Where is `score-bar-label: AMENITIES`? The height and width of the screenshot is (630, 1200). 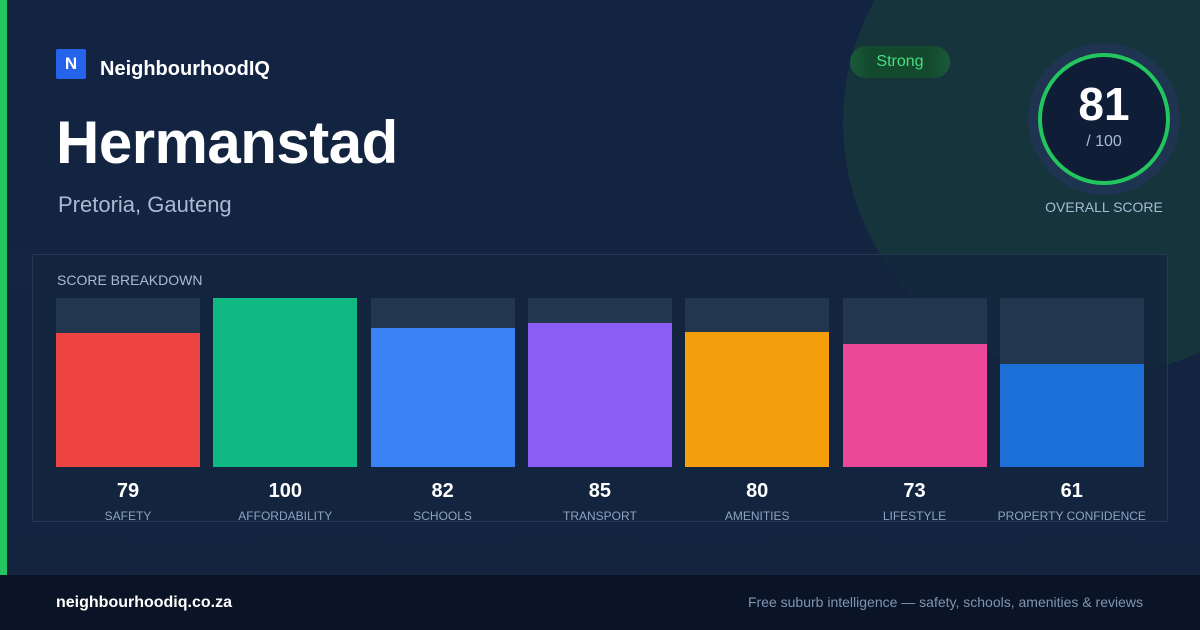
score-bar-label: AMENITIES is located at coordinates (757, 516).